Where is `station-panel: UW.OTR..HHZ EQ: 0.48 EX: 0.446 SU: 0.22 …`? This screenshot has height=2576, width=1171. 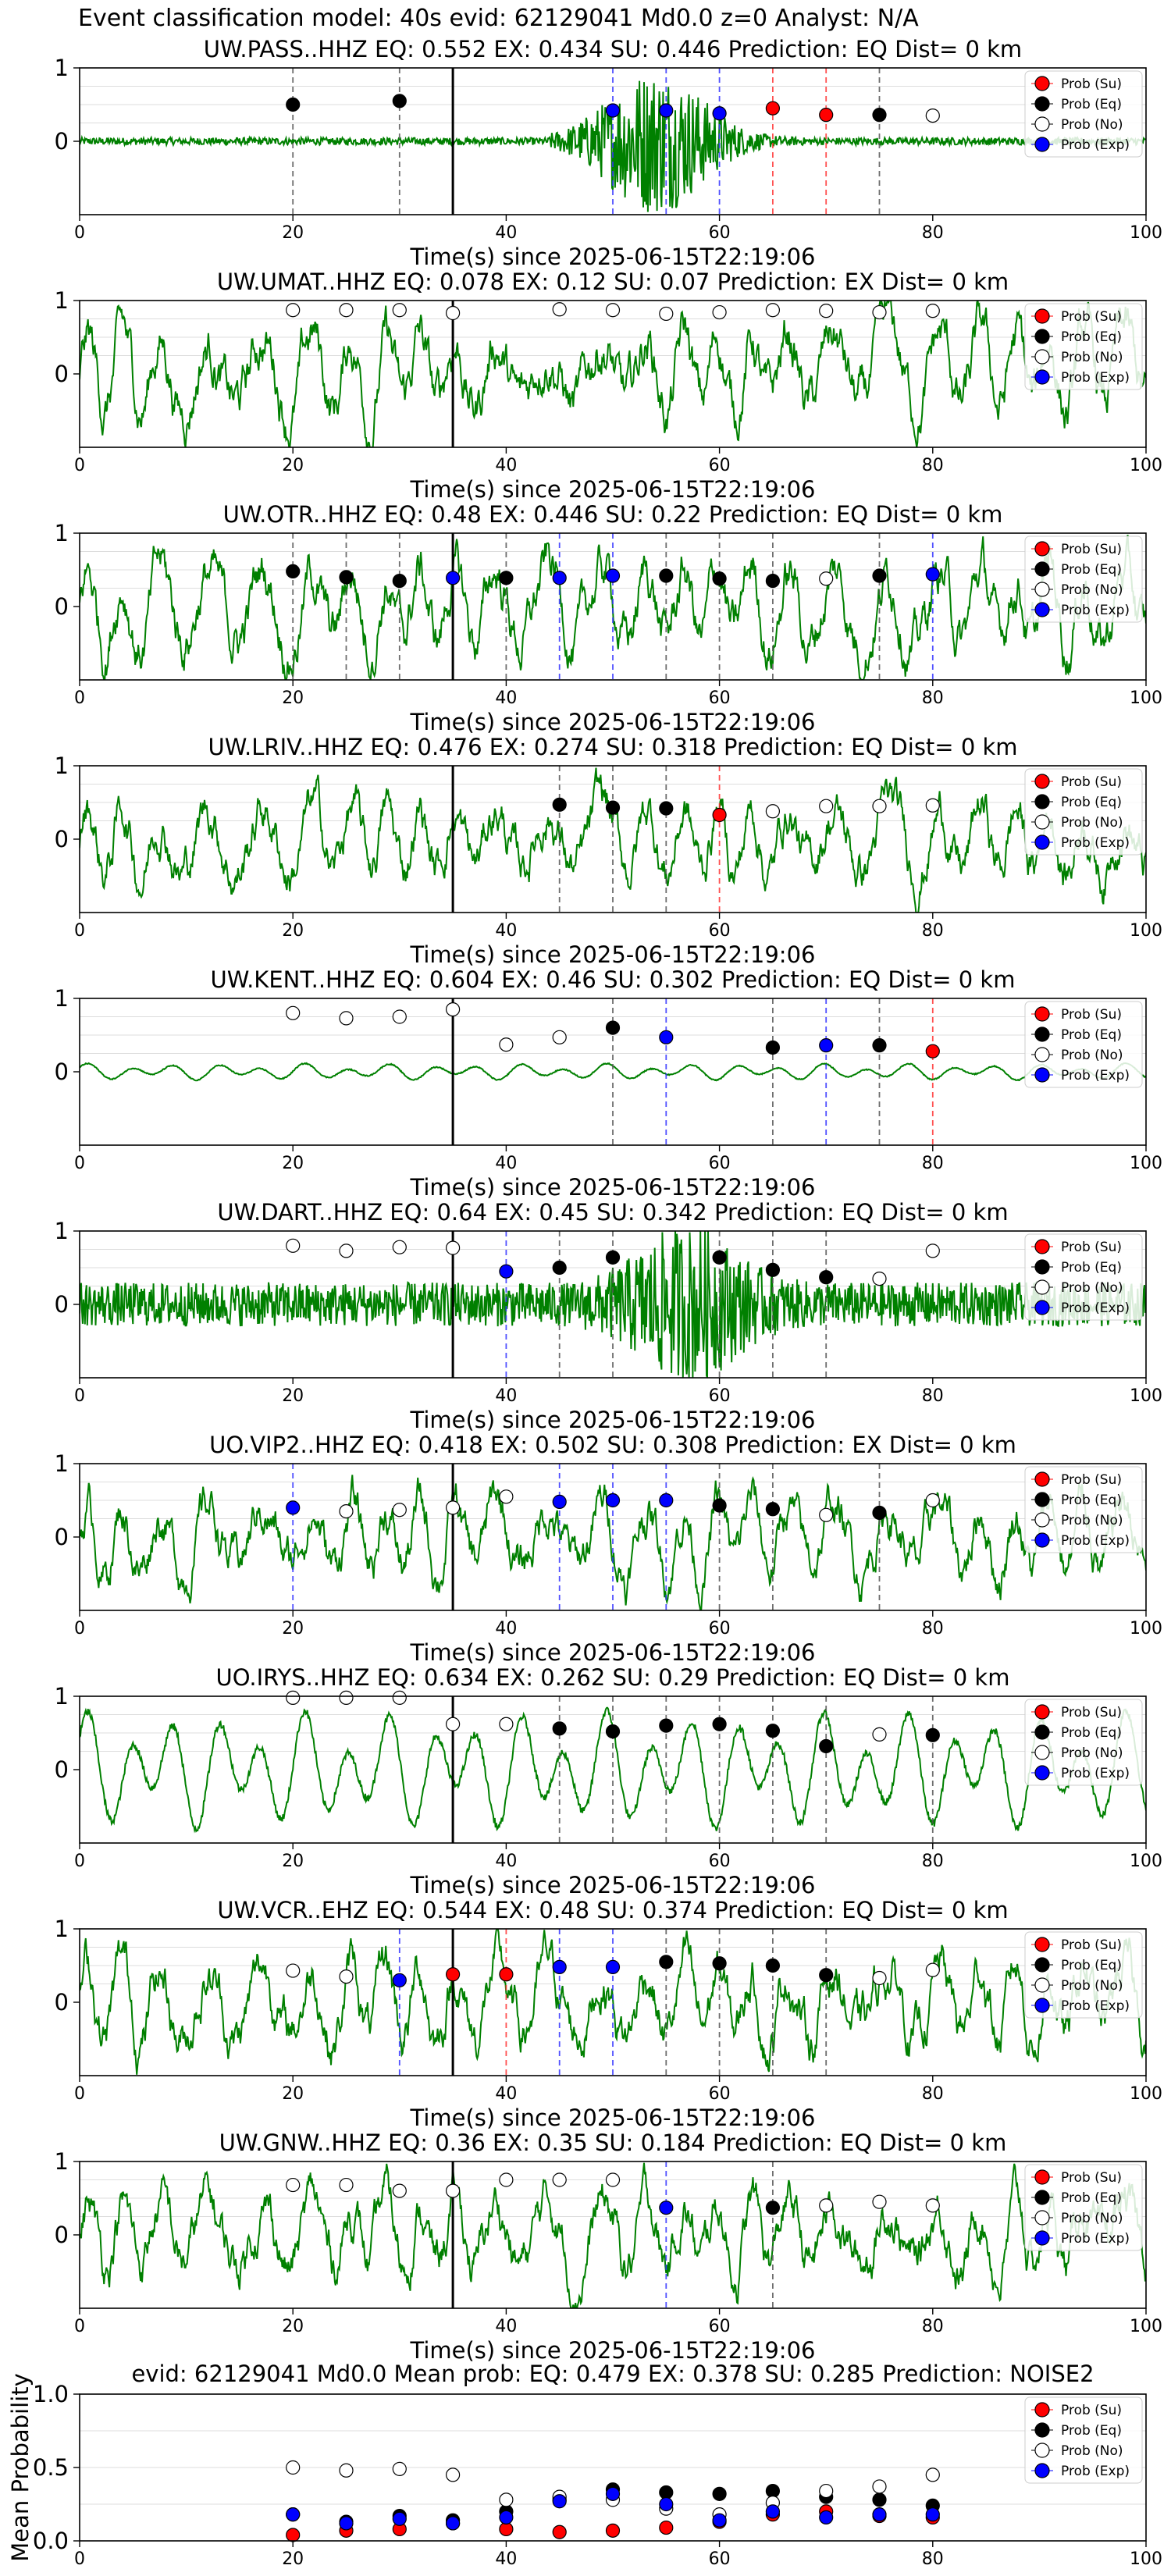 station-panel: UW.OTR..HHZ EQ: 0.48 EX: 0.446 SU: 0.22 … is located at coordinates (608, 618).